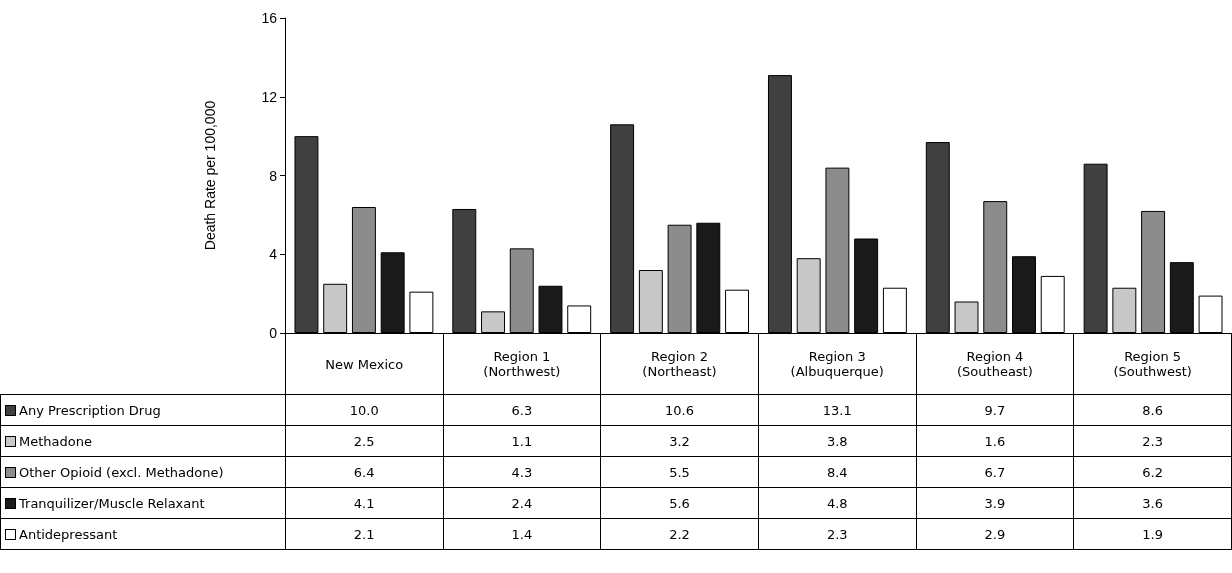 This screenshot has height=573, width=1232. What do you see at coordinates (995, 364) in the screenshot?
I see `x-tick-label: Region 4 (Southeast)` at bounding box center [995, 364].